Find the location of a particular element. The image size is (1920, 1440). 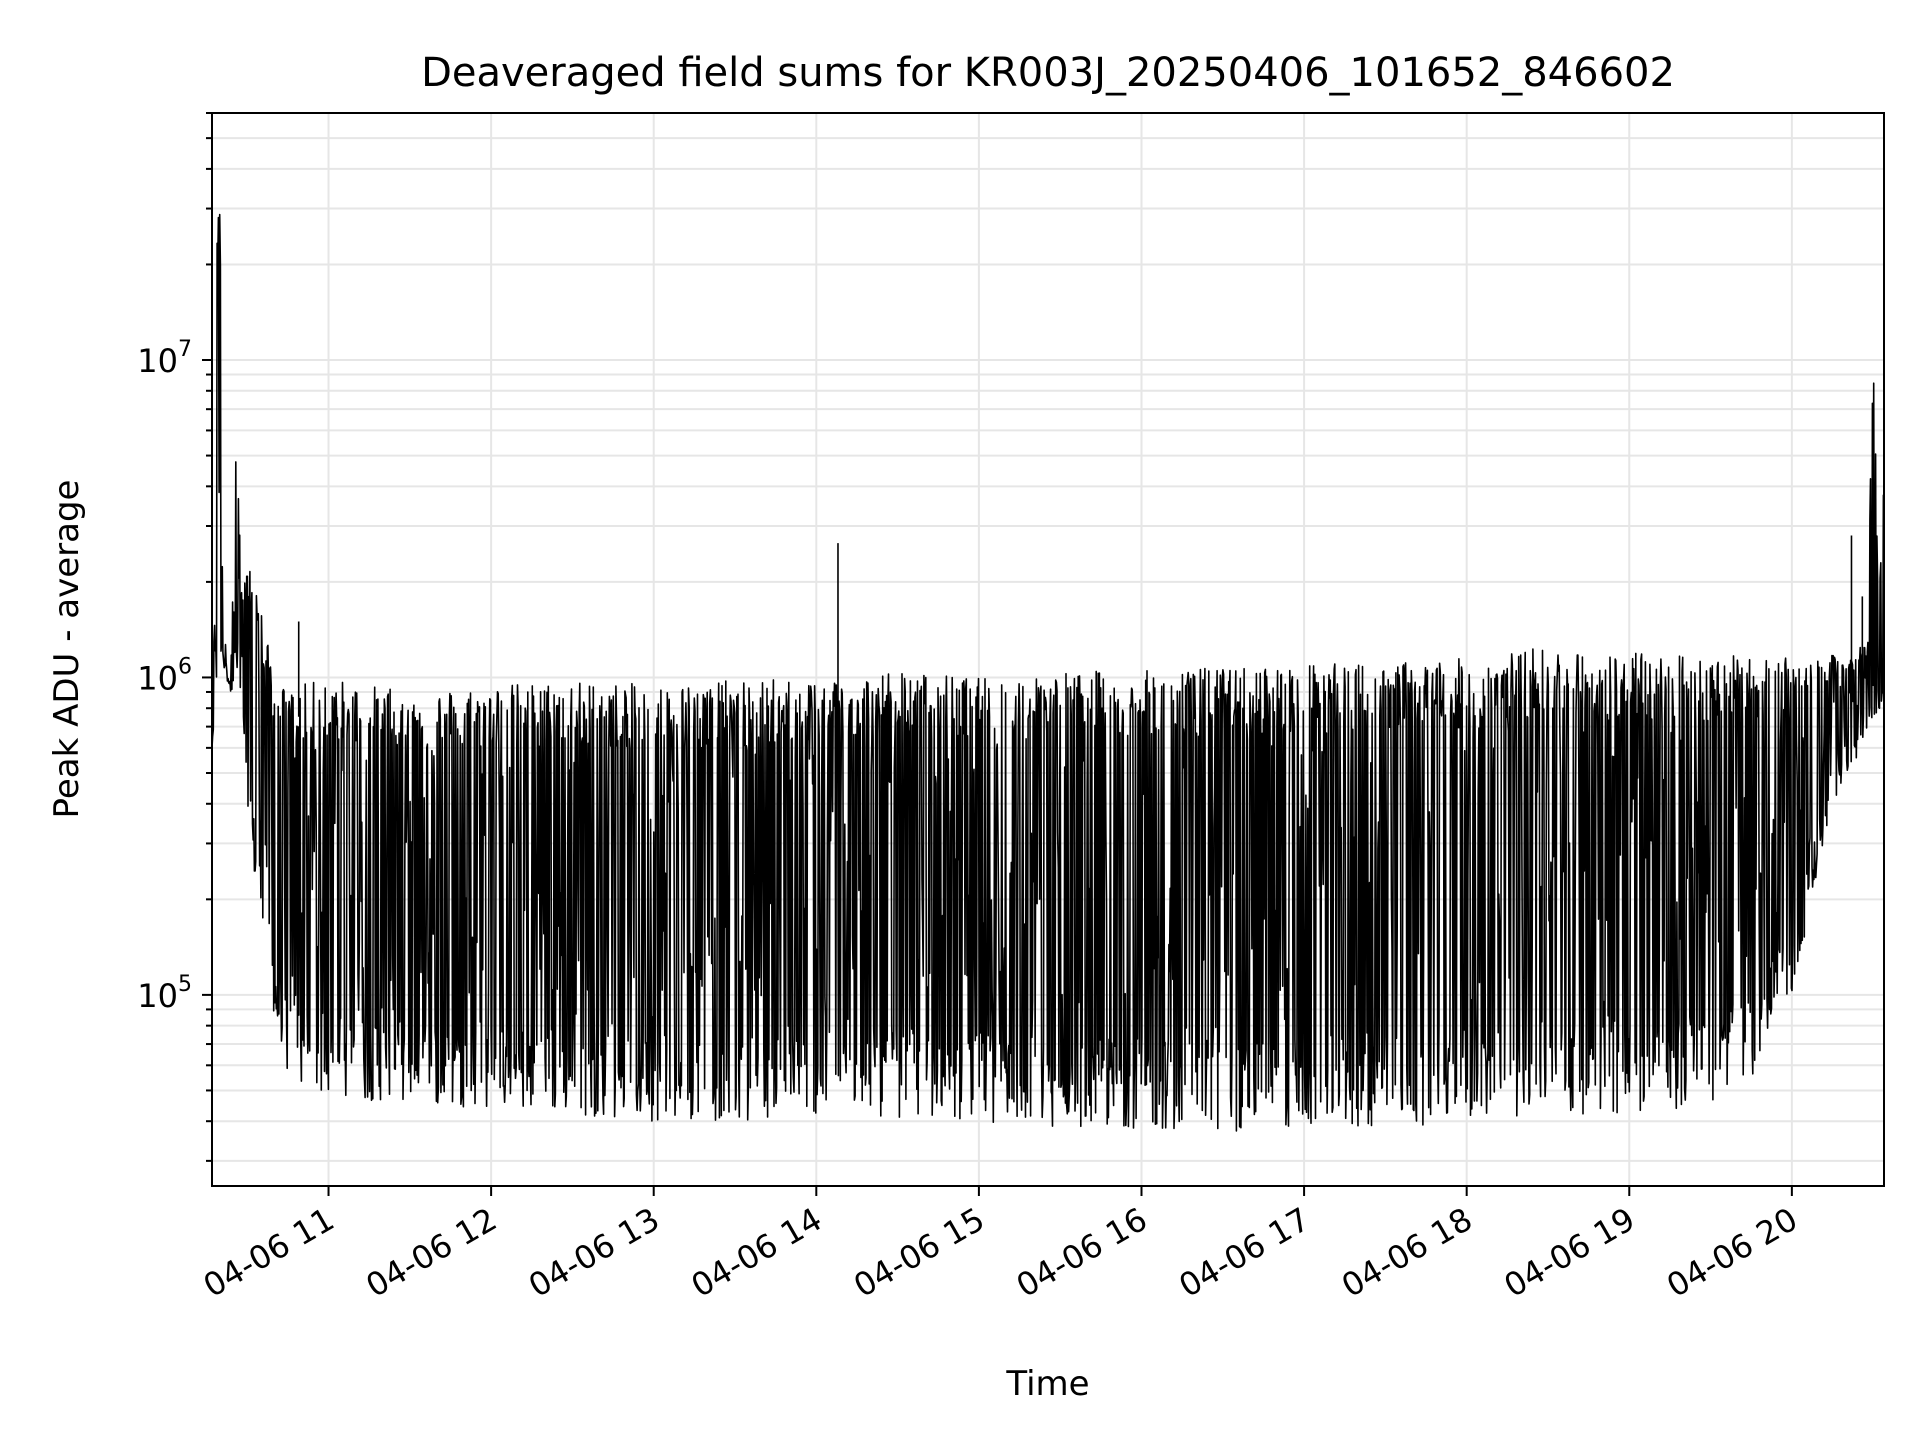

y-tick-label: 10⁷ is located at coordinates (164, 358).